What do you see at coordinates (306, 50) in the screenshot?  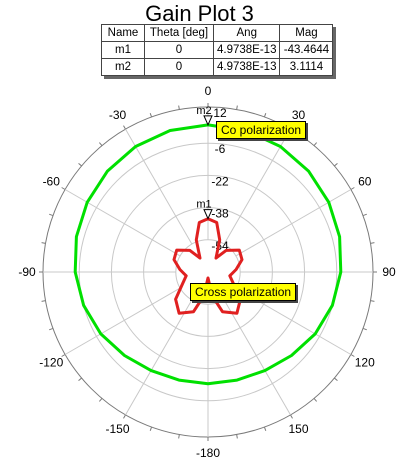 I see `cell-mag: -43.4644` at bounding box center [306, 50].